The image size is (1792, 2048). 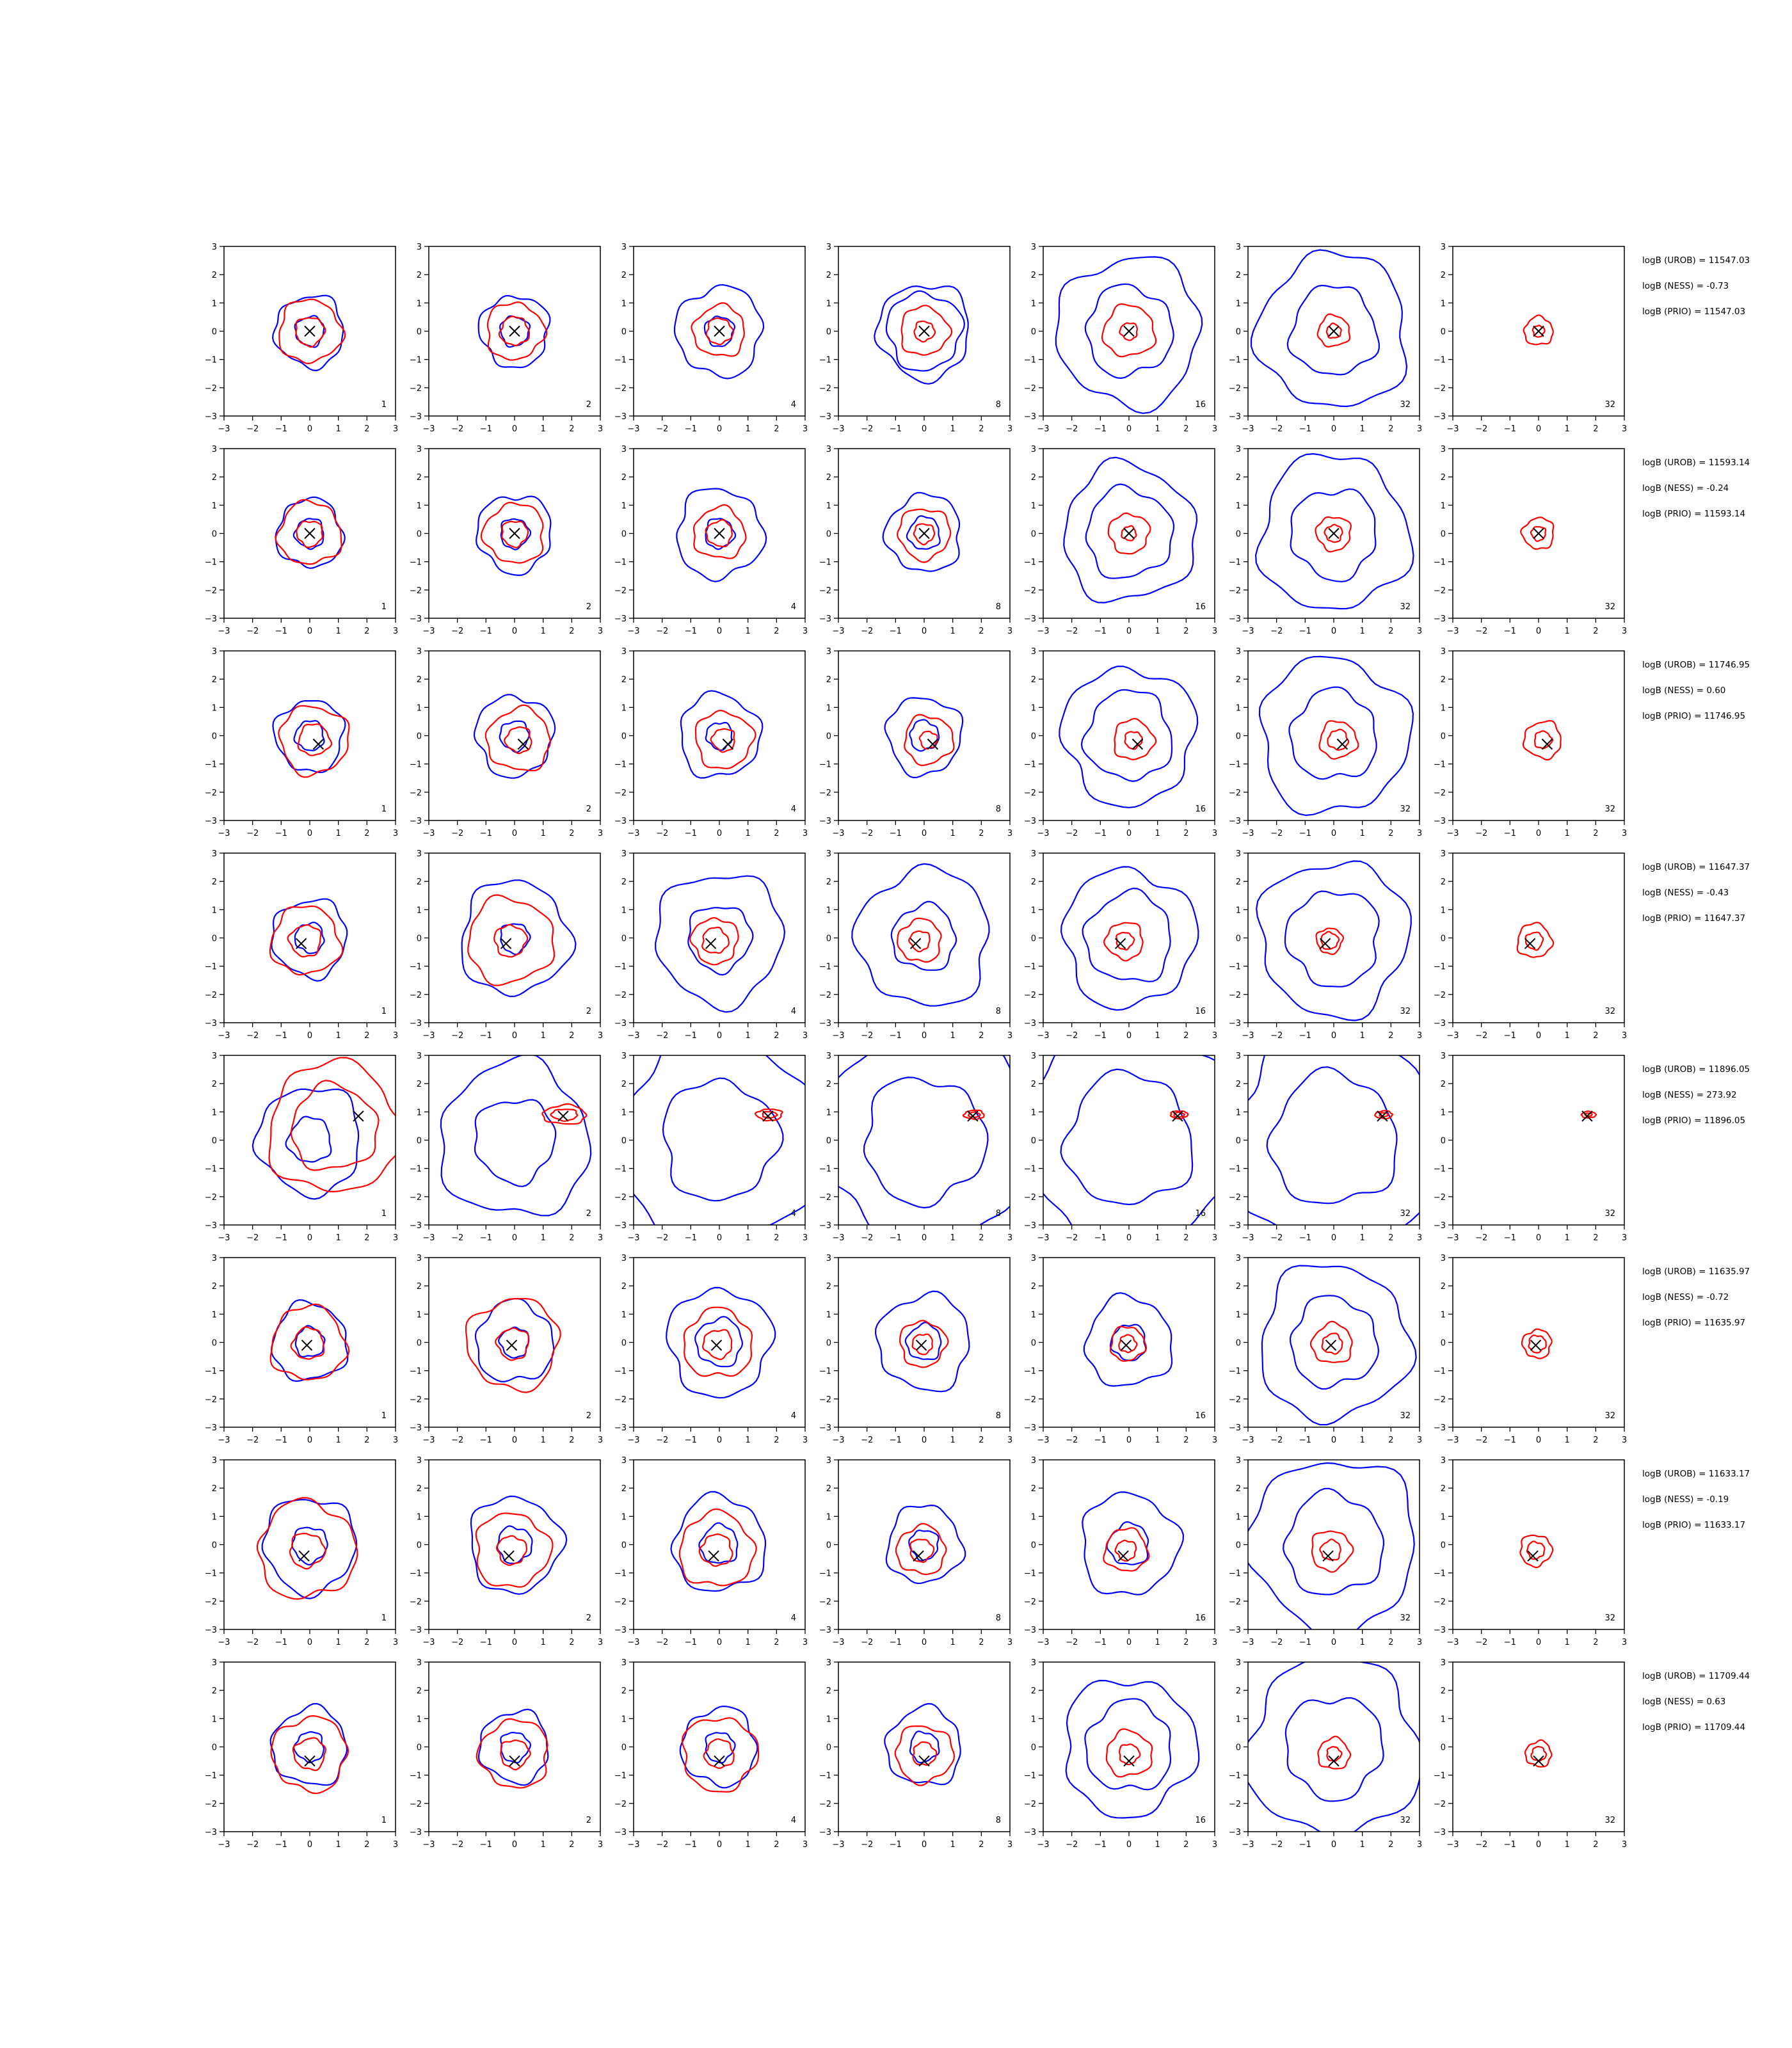 I want to click on marker-r7-c1, so click(x=304, y=1556).